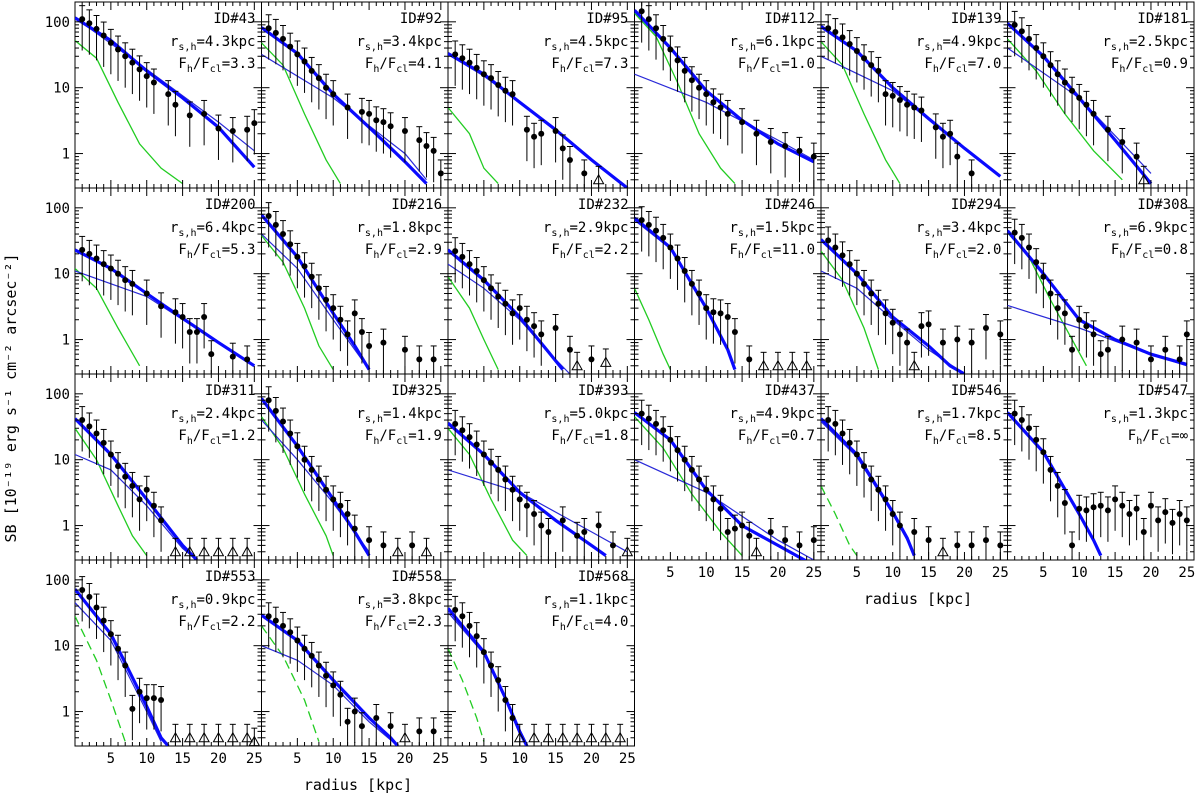  What do you see at coordinates (213, 43) in the screenshot?
I see `scale-radius-label: rs,h=4.3kpc` at bounding box center [213, 43].